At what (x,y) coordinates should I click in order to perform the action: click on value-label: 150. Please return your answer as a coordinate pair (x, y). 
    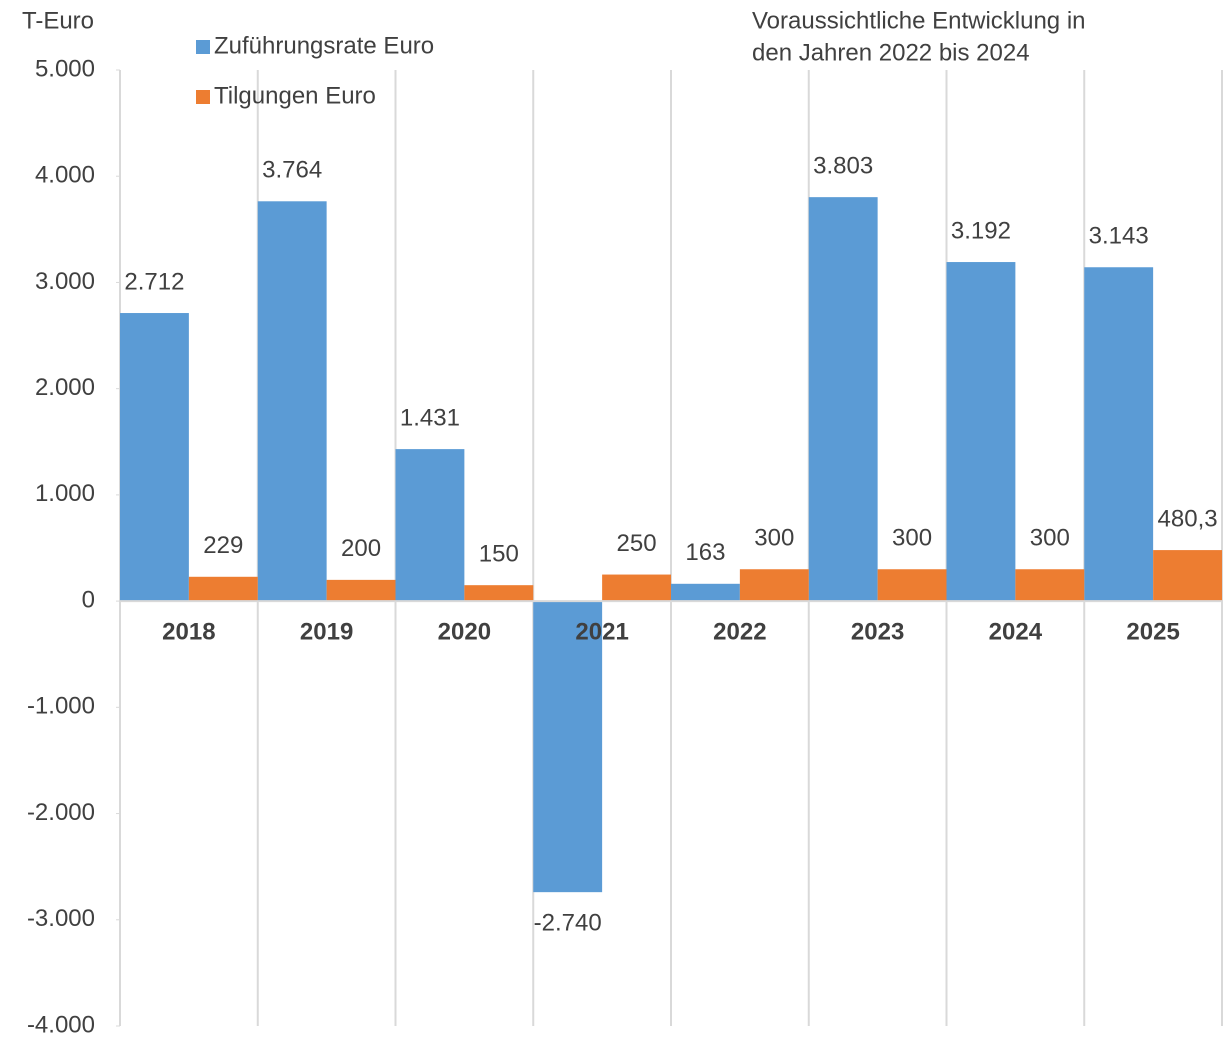
    Looking at the image, I should click on (499, 554).